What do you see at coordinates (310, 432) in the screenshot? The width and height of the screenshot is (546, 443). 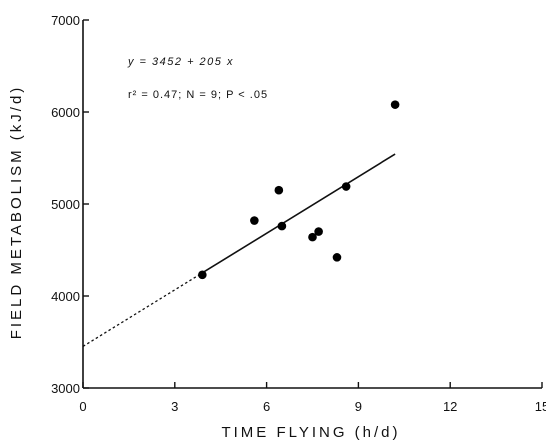 I see `x-axis-title: TIME FLYING (h/d)` at bounding box center [310, 432].